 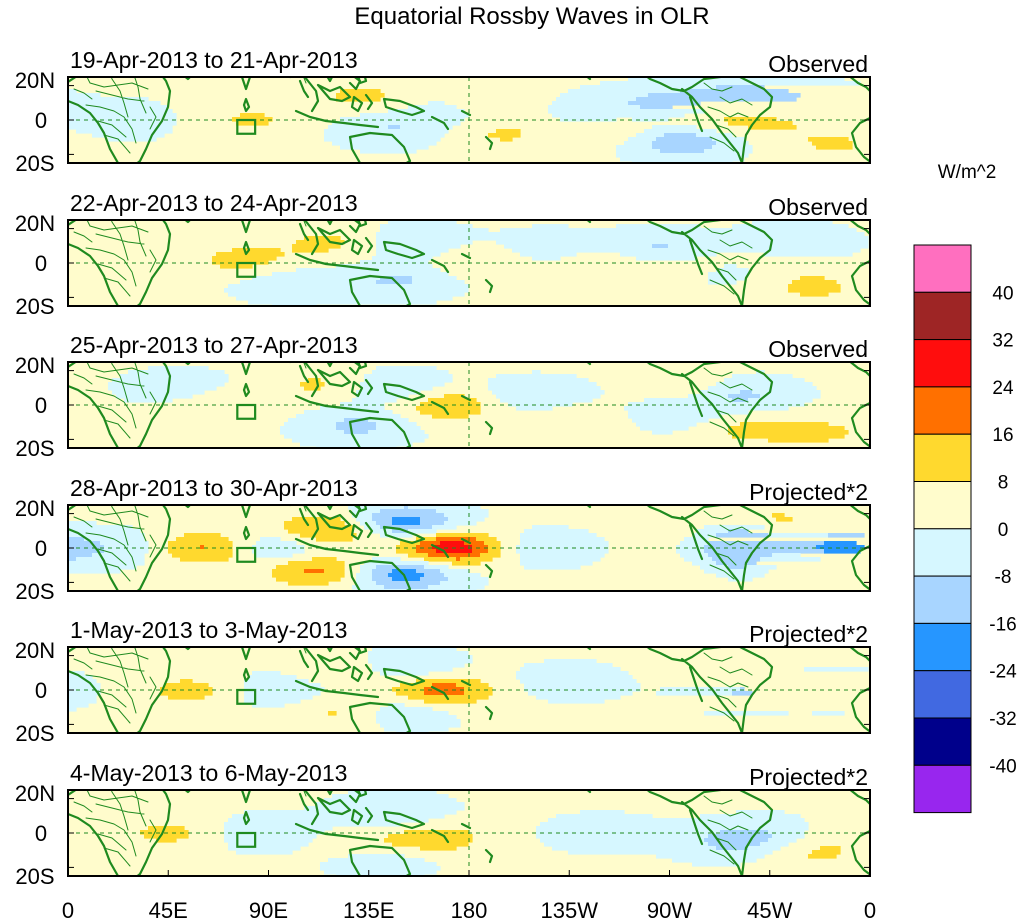 I want to click on lon-tick-label: 180, so click(x=469, y=910).